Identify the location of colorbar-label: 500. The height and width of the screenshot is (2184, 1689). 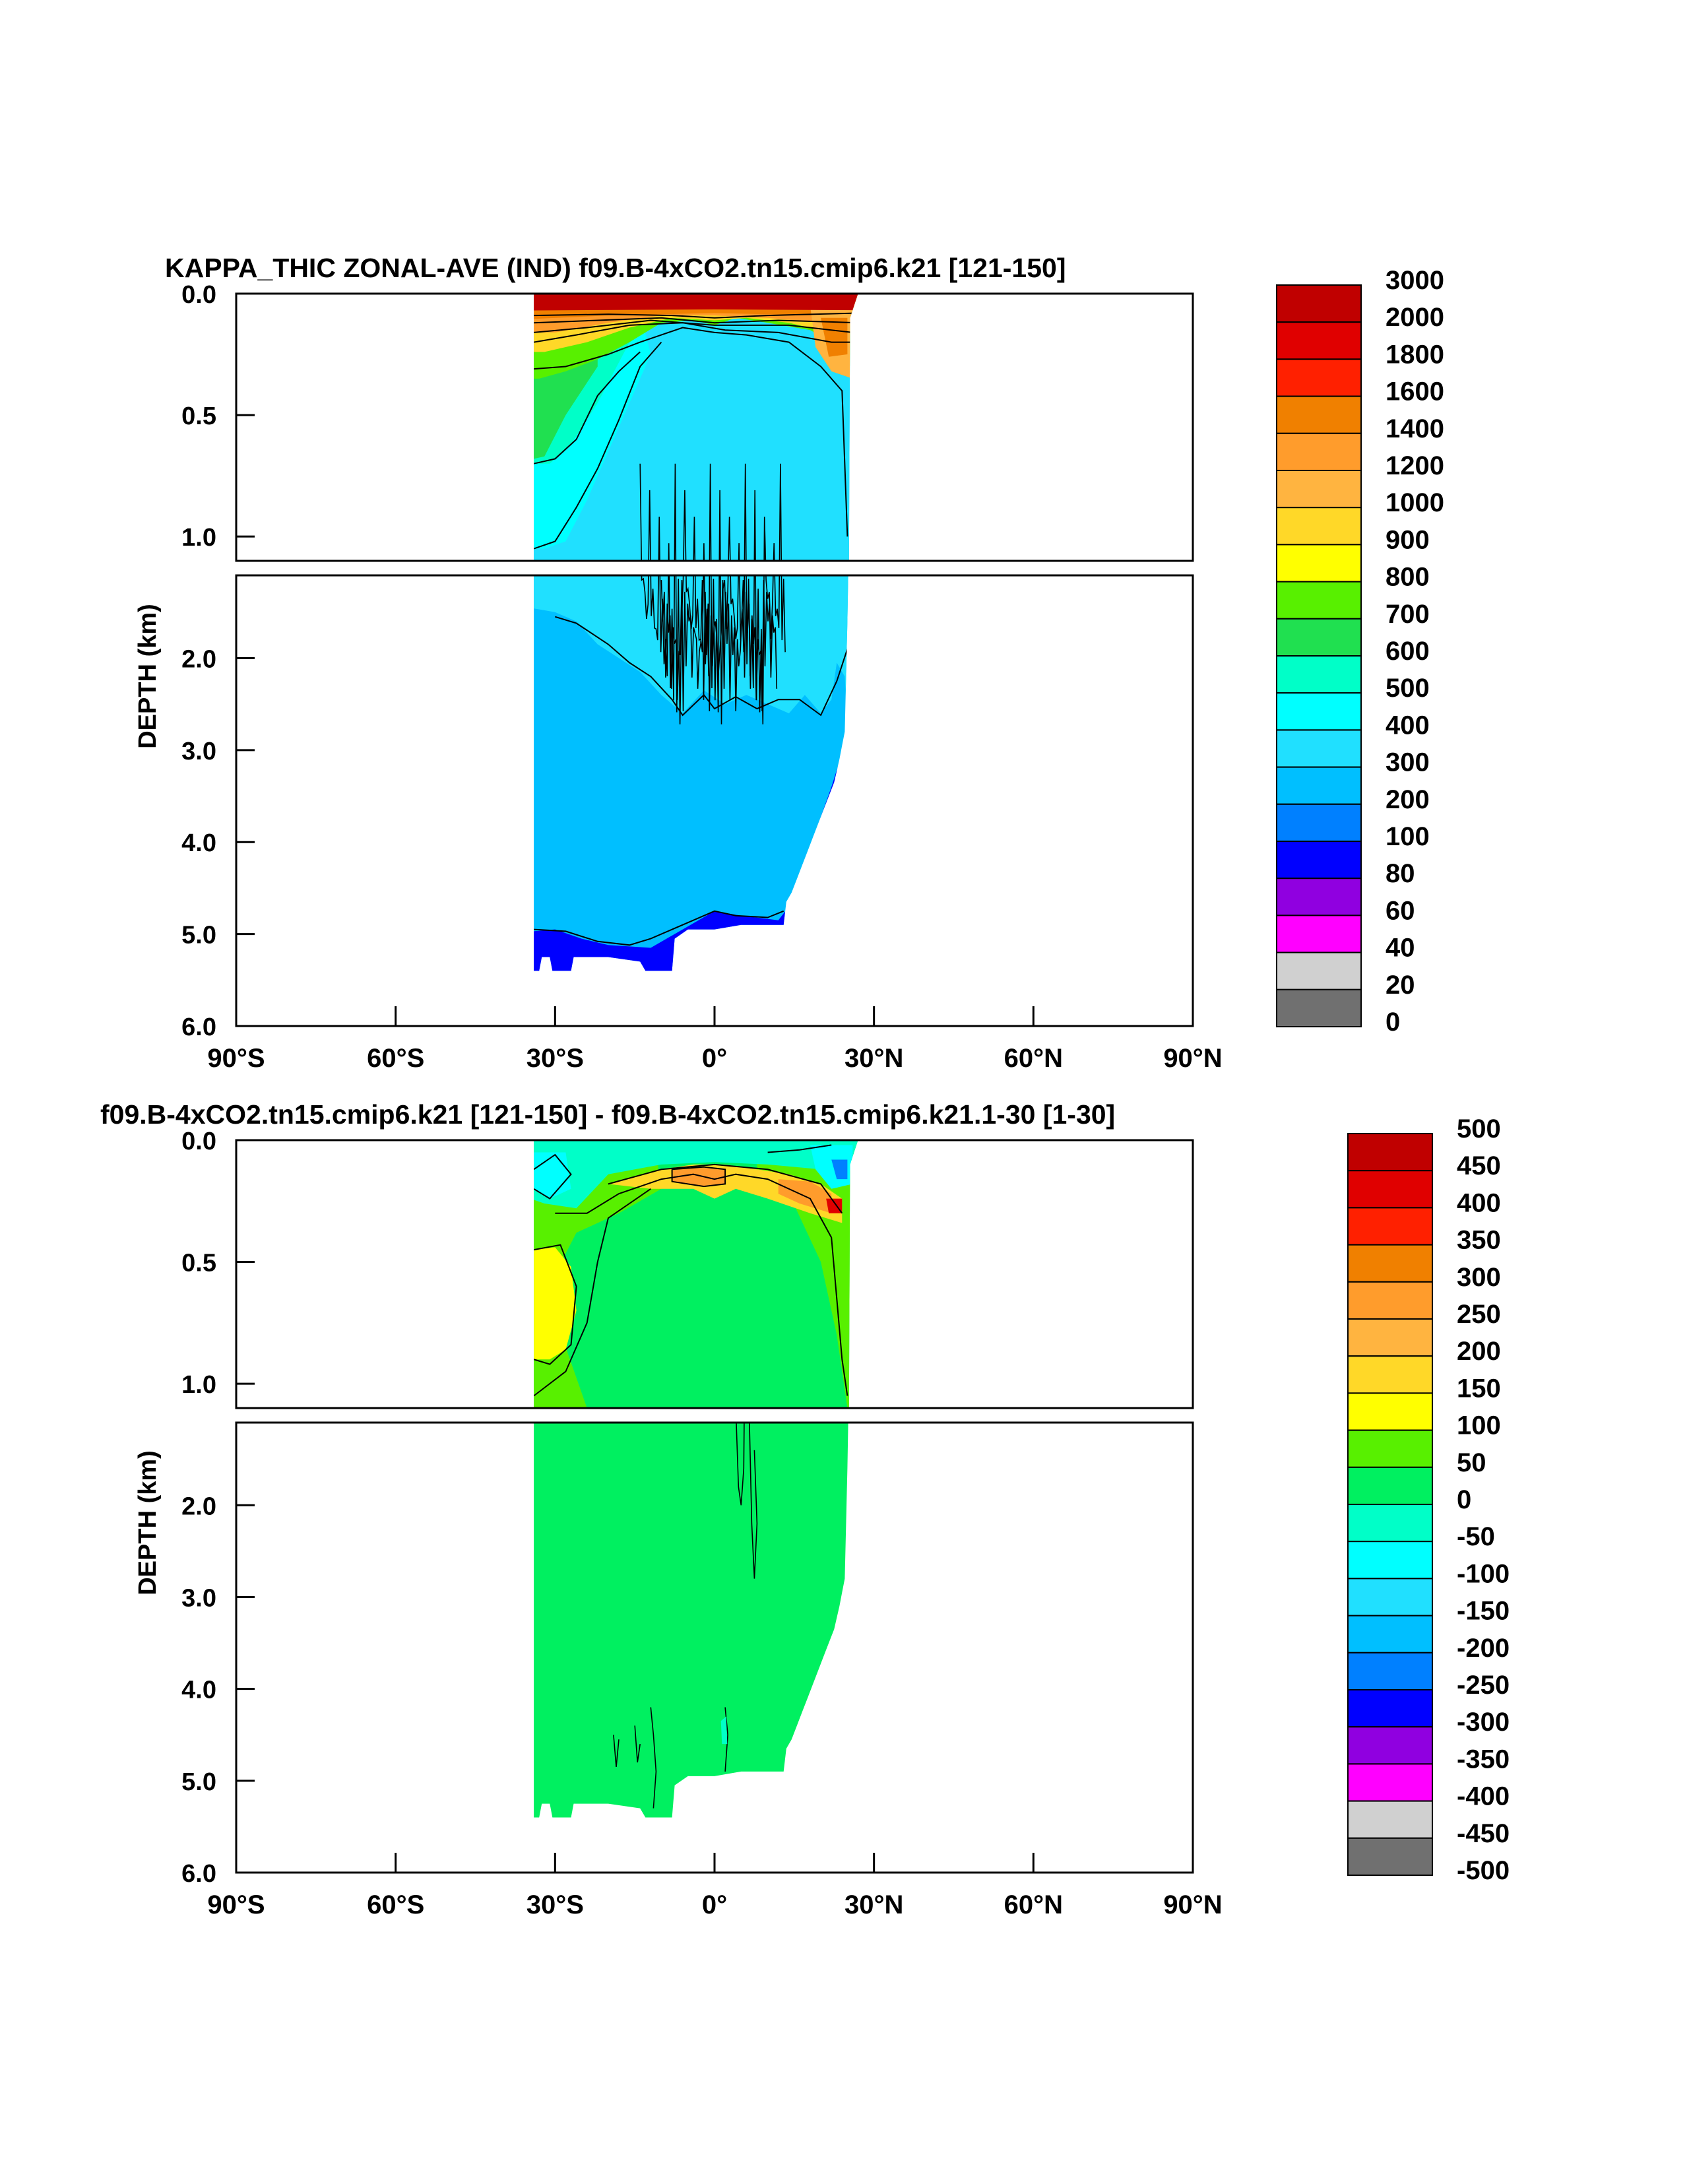
(1408, 688).